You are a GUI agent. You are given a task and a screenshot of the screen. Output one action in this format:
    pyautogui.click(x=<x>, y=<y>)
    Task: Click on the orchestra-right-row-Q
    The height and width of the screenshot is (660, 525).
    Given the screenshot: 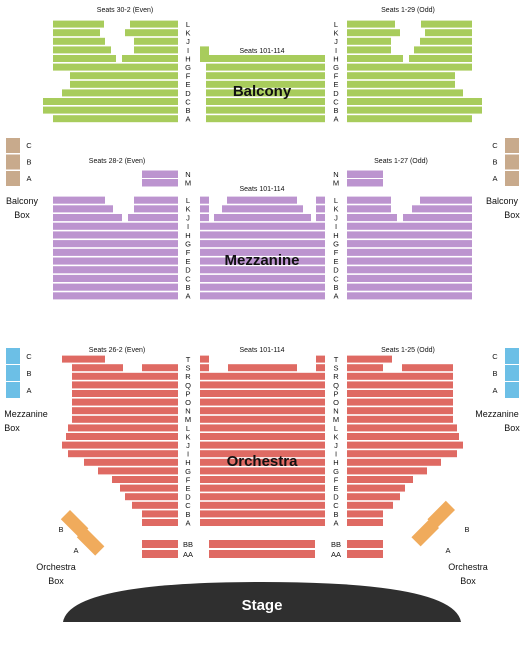 What is the action you would take?
    pyautogui.click(x=400, y=385)
    